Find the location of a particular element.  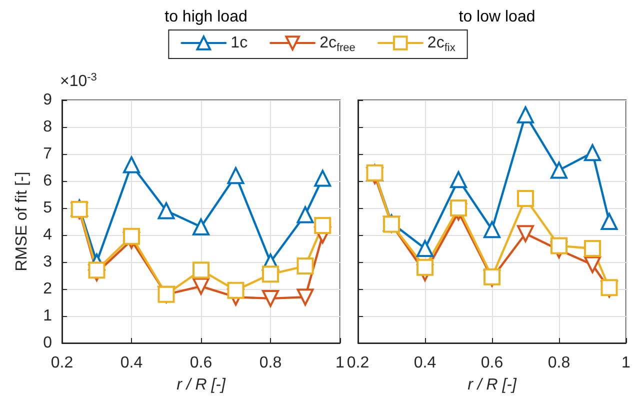

y-tick-label: 2 is located at coordinates (47, 289).